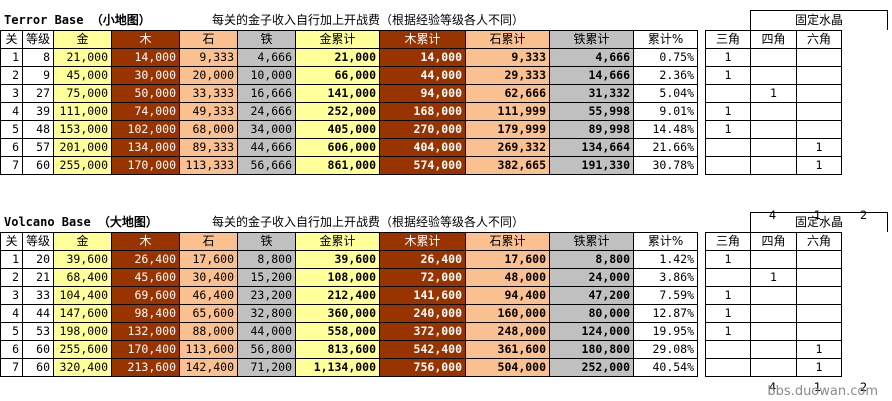 This screenshot has height=401, width=892. What do you see at coordinates (38, 75) in the screenshot?
I see `cell-level: 9` at bounding box center [38, 75].